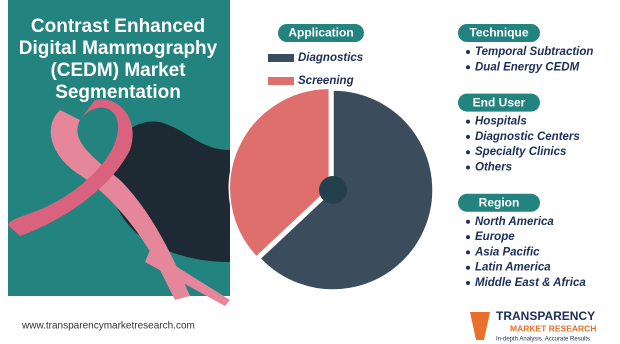 The height and width of the screenshot is (344, 620). Describe the element at coordinates (118, 70) in the screenshot. I see `title-line: (CEDM) Market` at that location.